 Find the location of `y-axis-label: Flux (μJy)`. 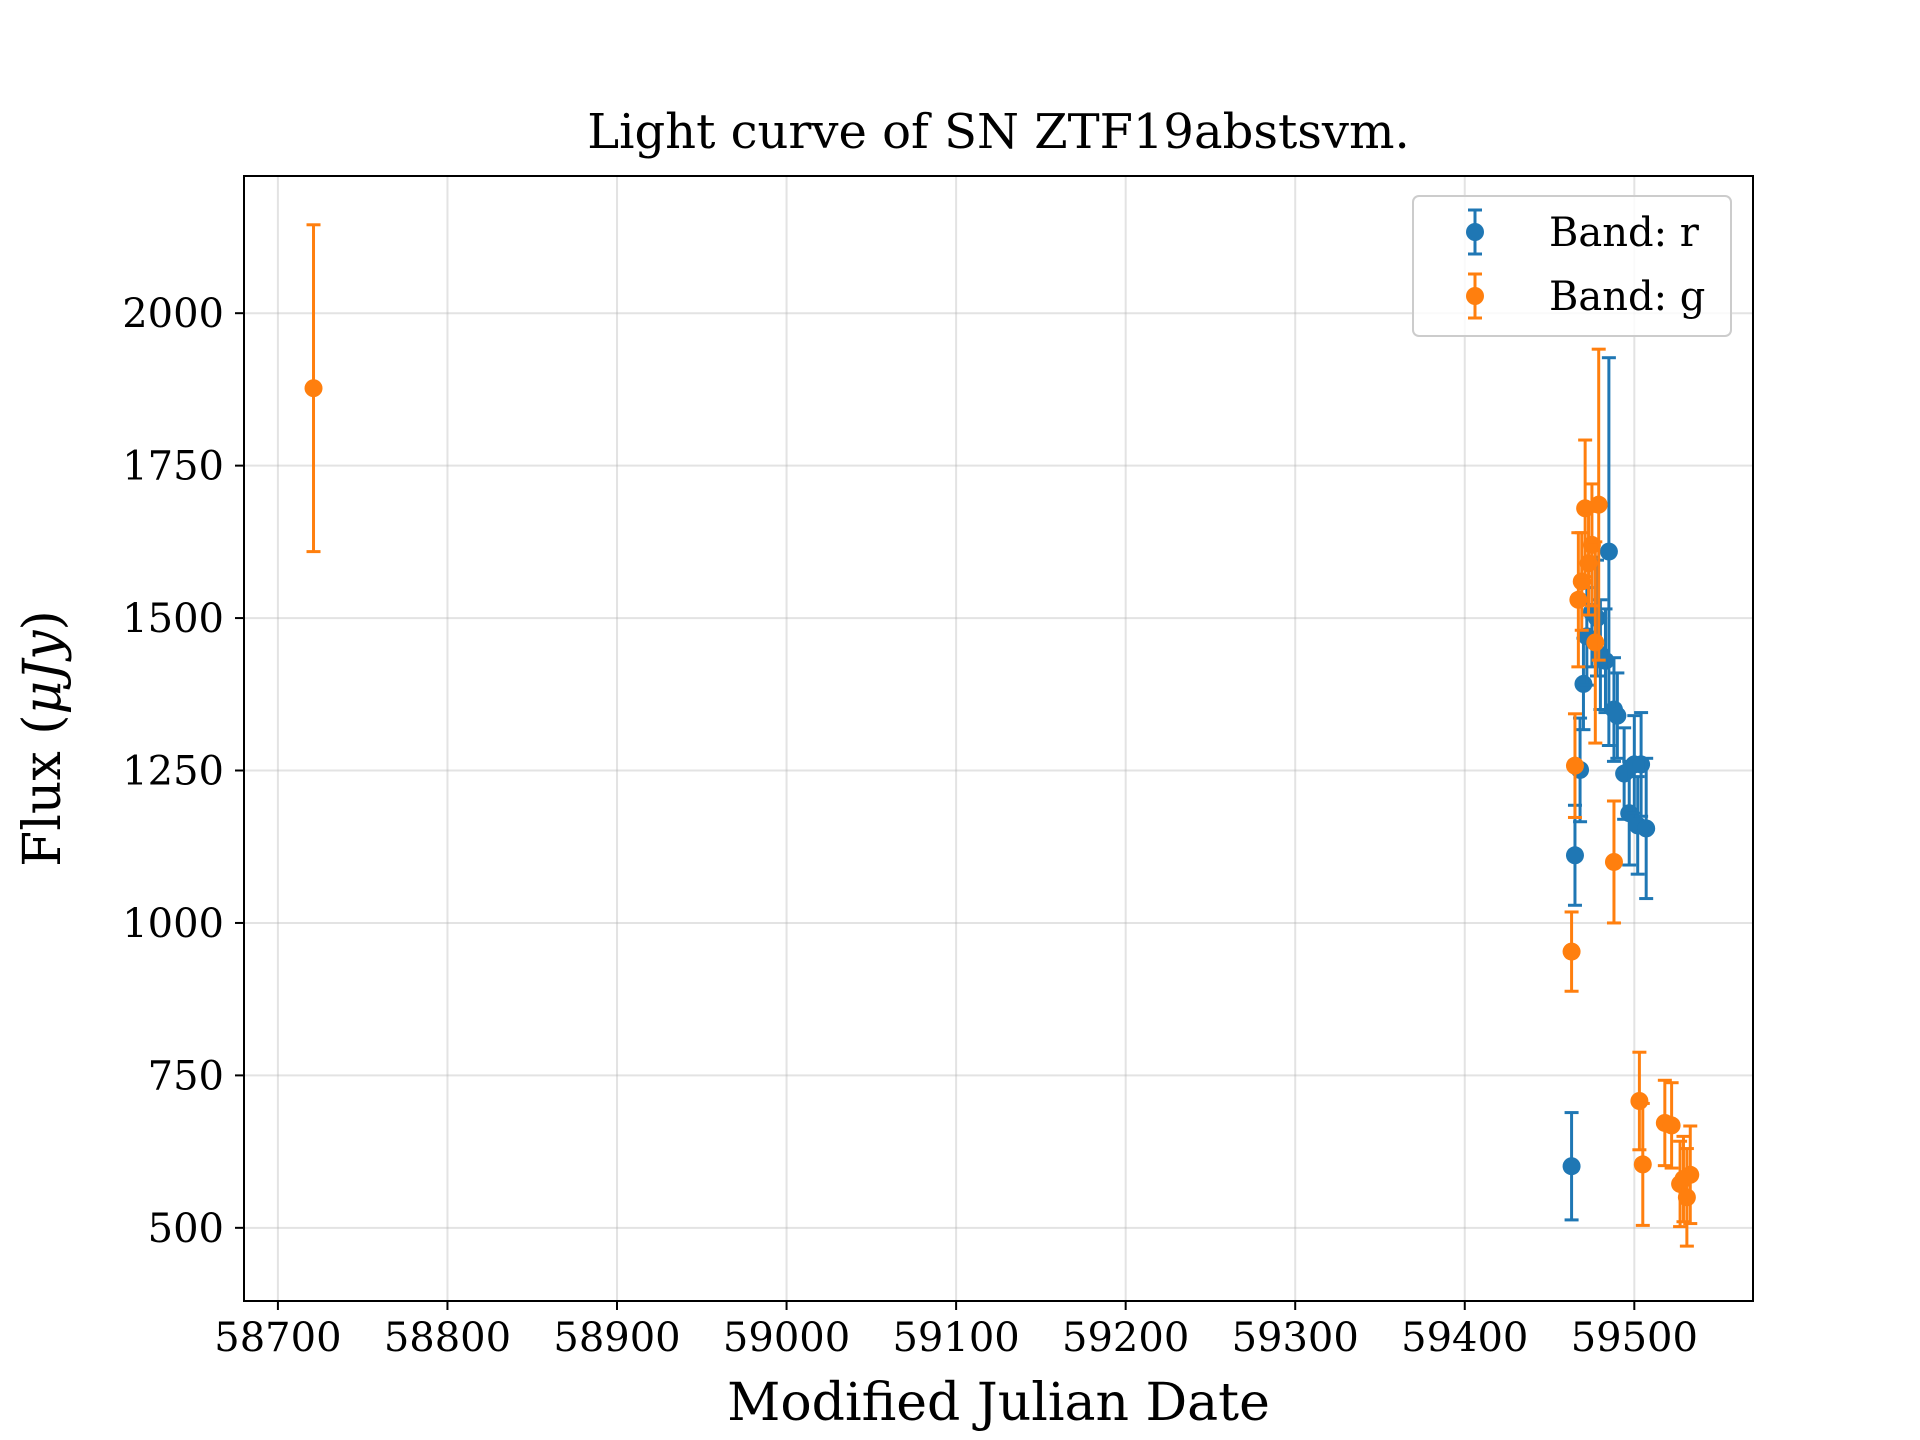

y-axis-label: Flux (μJy) is located at coordinates (43, 738).